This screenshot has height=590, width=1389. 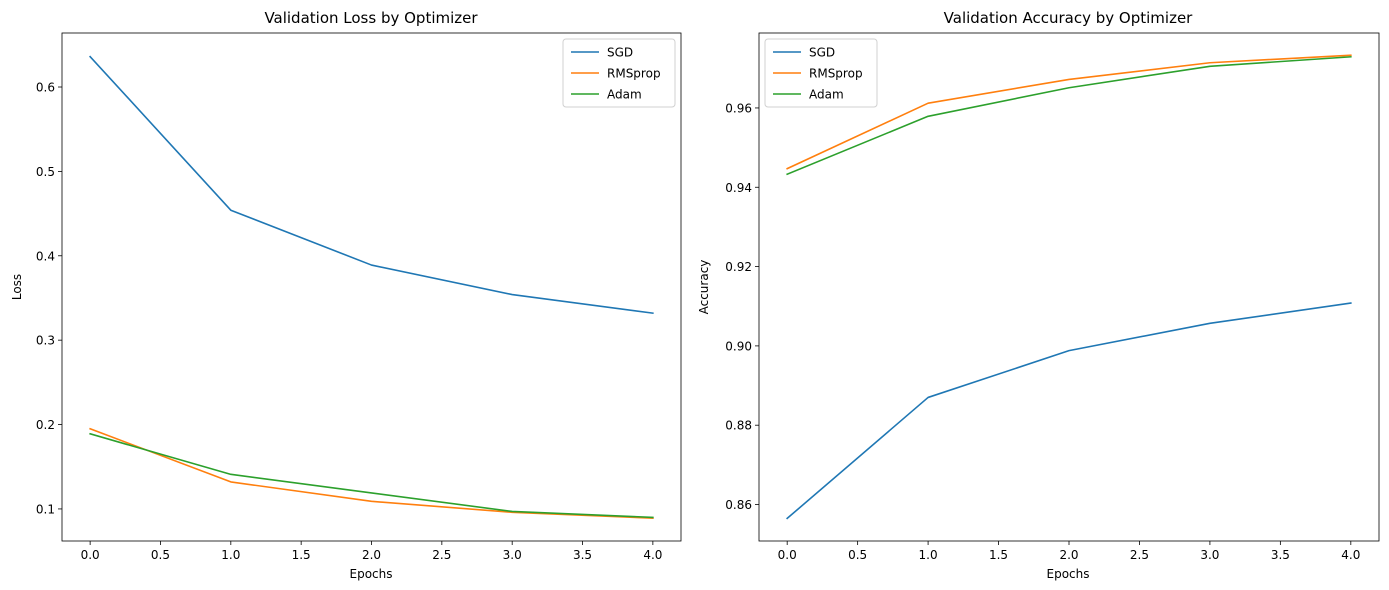 I want to click on loss-ytick-label: 0.3, so click(x=45, y=341).